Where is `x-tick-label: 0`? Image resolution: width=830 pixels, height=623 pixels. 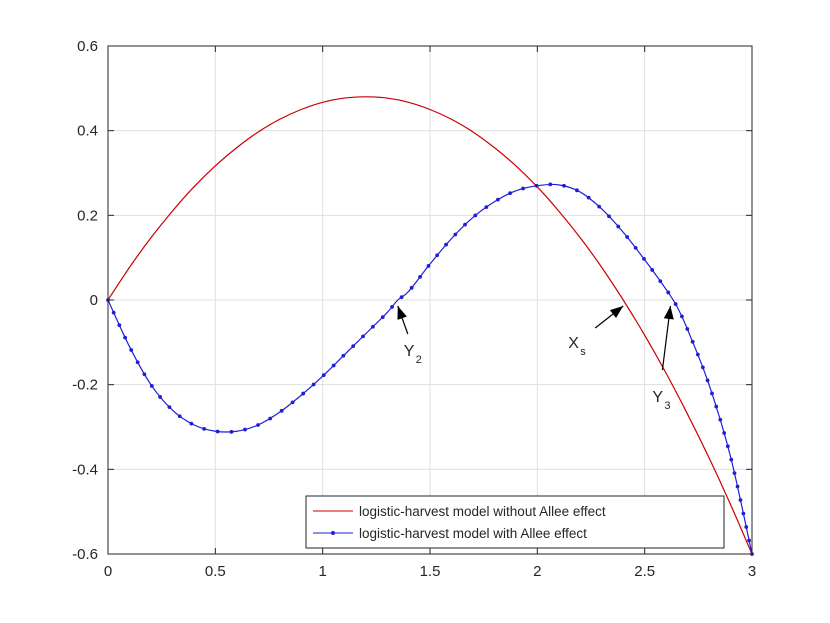
x-tick-label: 0 is located at coordinates (108, 571).